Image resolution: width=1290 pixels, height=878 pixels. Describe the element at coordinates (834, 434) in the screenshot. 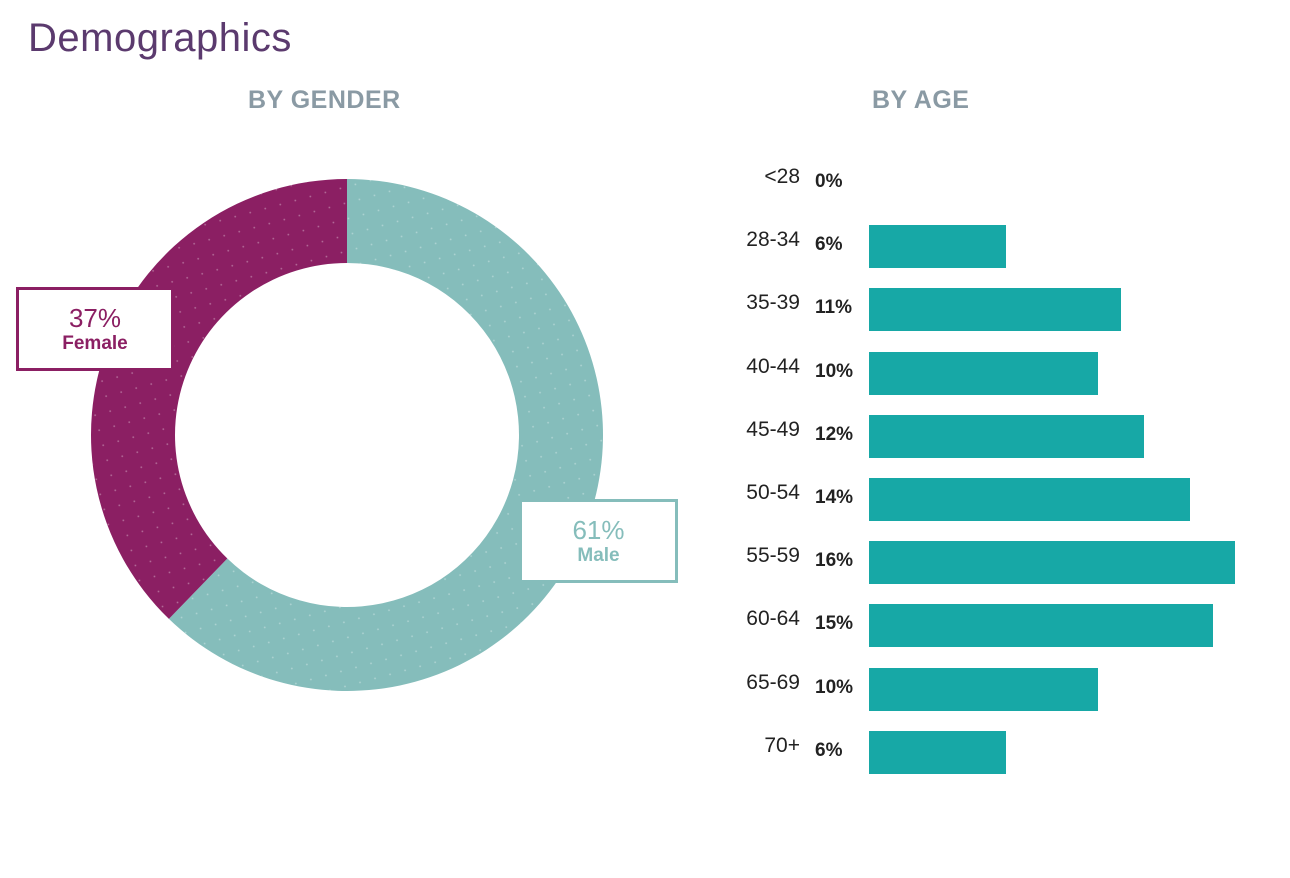

I see `age-value-label: 12%` at that location.